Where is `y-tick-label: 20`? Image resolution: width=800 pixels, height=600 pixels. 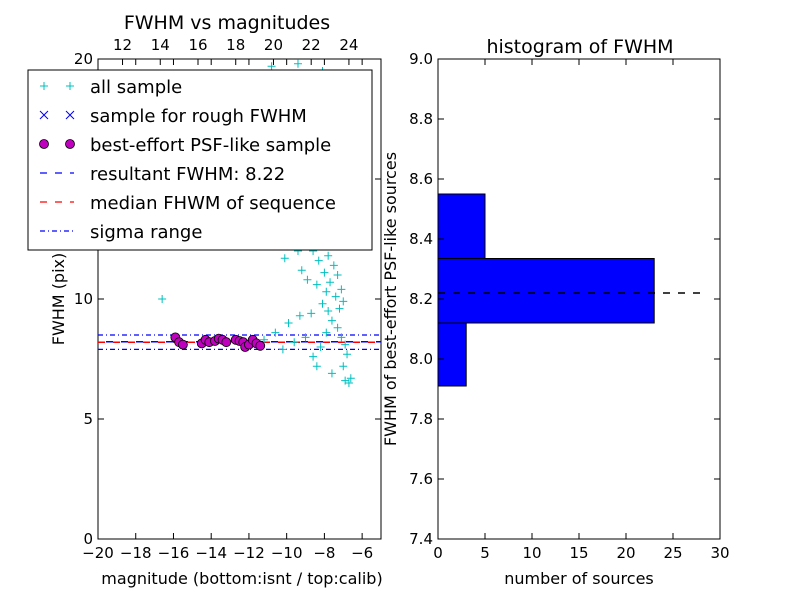 y-tick-label: 20 is located at coordinates (83, 59).